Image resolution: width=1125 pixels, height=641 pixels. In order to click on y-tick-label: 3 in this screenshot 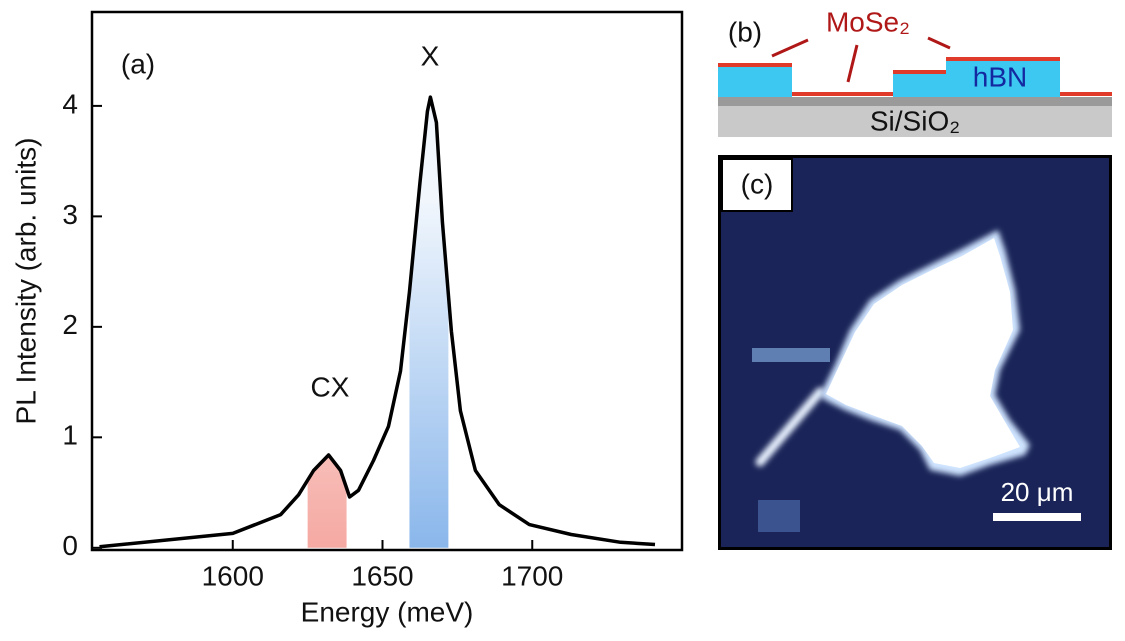, I will do `click(70, 214)`.